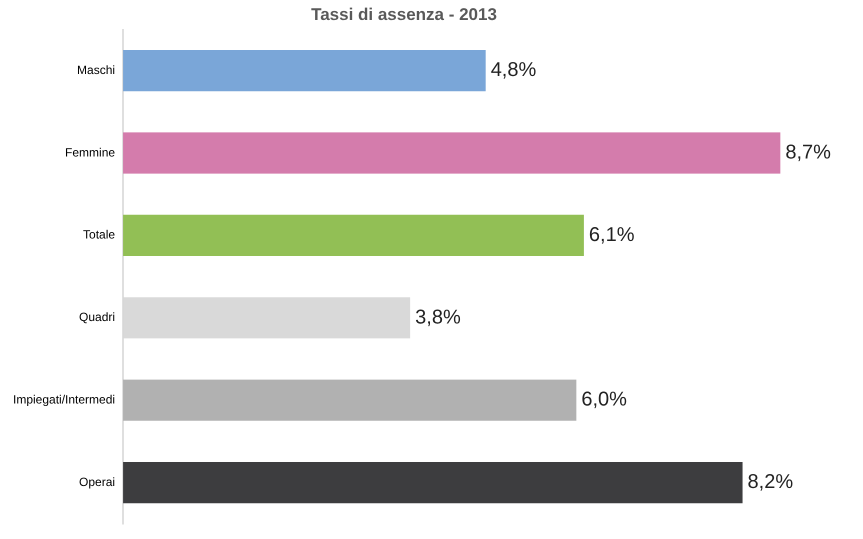 The width and height of the screenshot is (863, 539). I want to click on data-label: 4,8%, so click(513, 70).